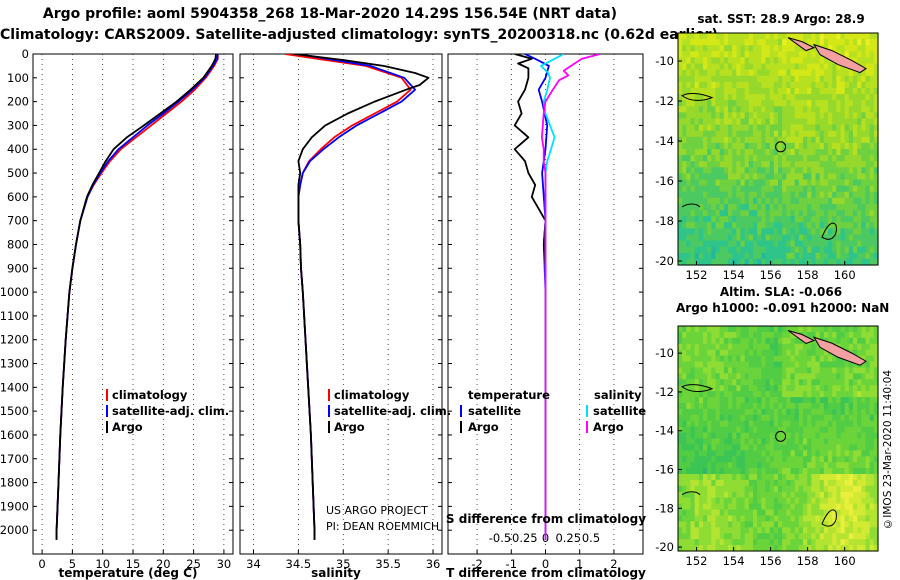 The width and height of the screenshot is (900, 580). I want to click on sst-map-title: sat. SST: 28.9 Argo: 28.9, so click(781, 19).